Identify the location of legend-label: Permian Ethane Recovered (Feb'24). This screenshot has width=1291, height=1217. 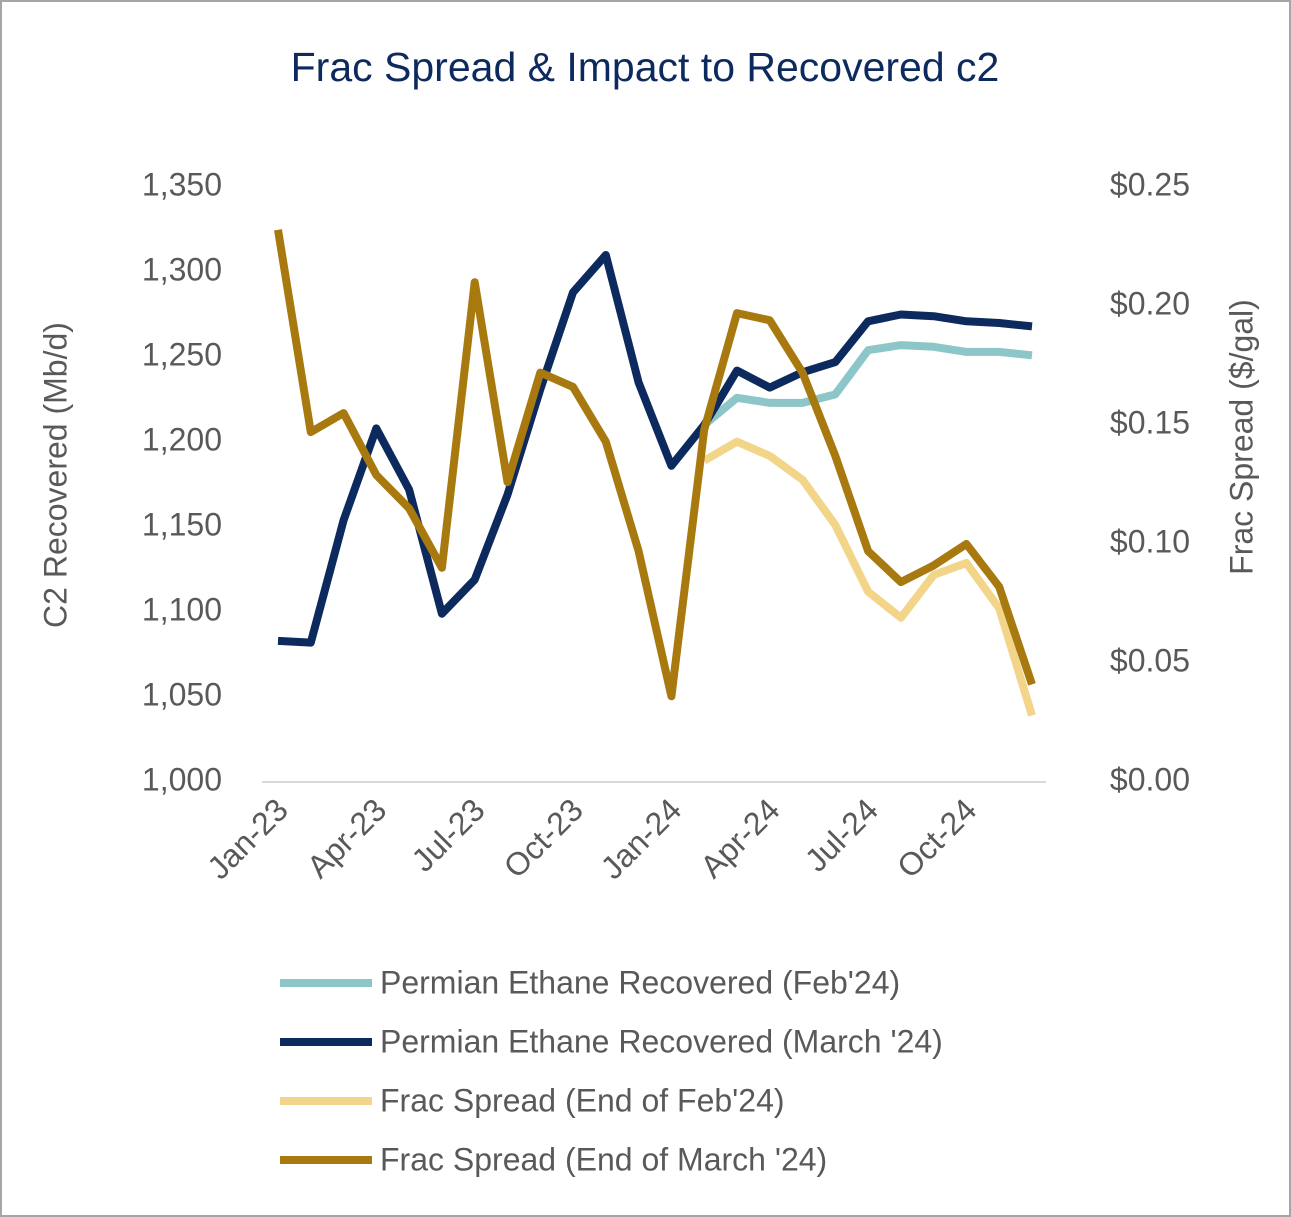
(640, 982).